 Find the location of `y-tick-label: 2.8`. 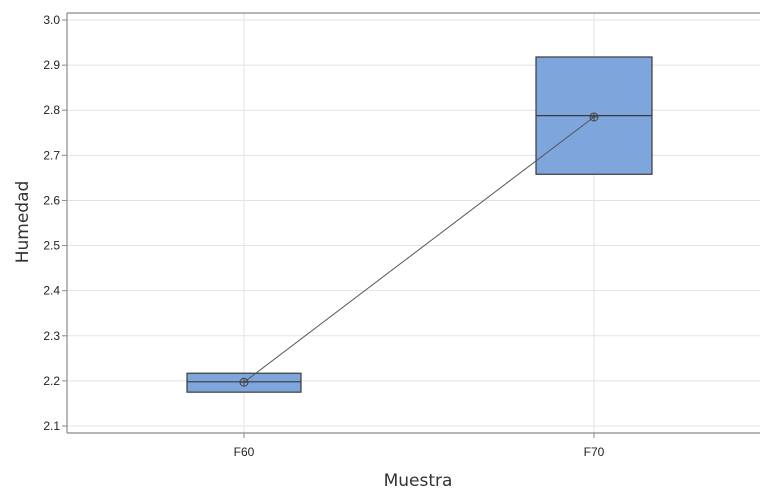

y-tick-label: 2.8 is located at coordinates (51, 110).